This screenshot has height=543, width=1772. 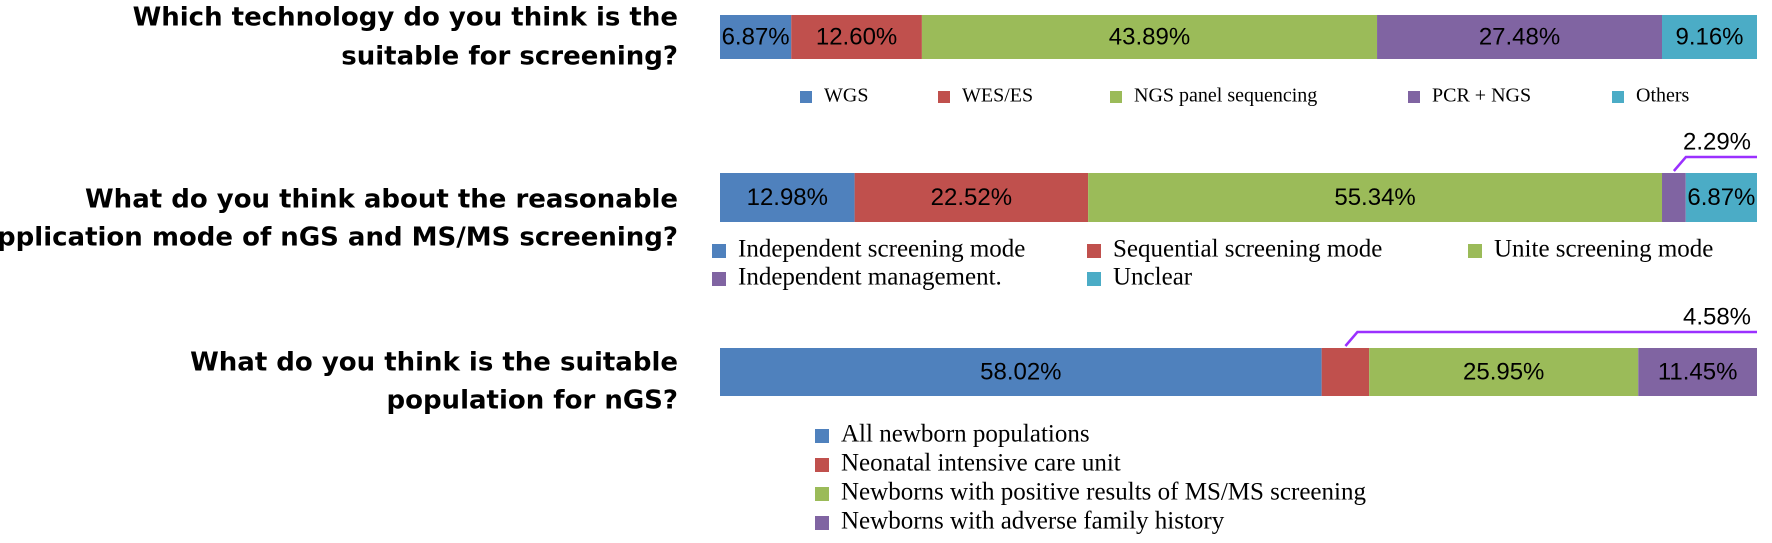 I want to click on legend-label: PCR + NGS, so click(x=1481, y=96).